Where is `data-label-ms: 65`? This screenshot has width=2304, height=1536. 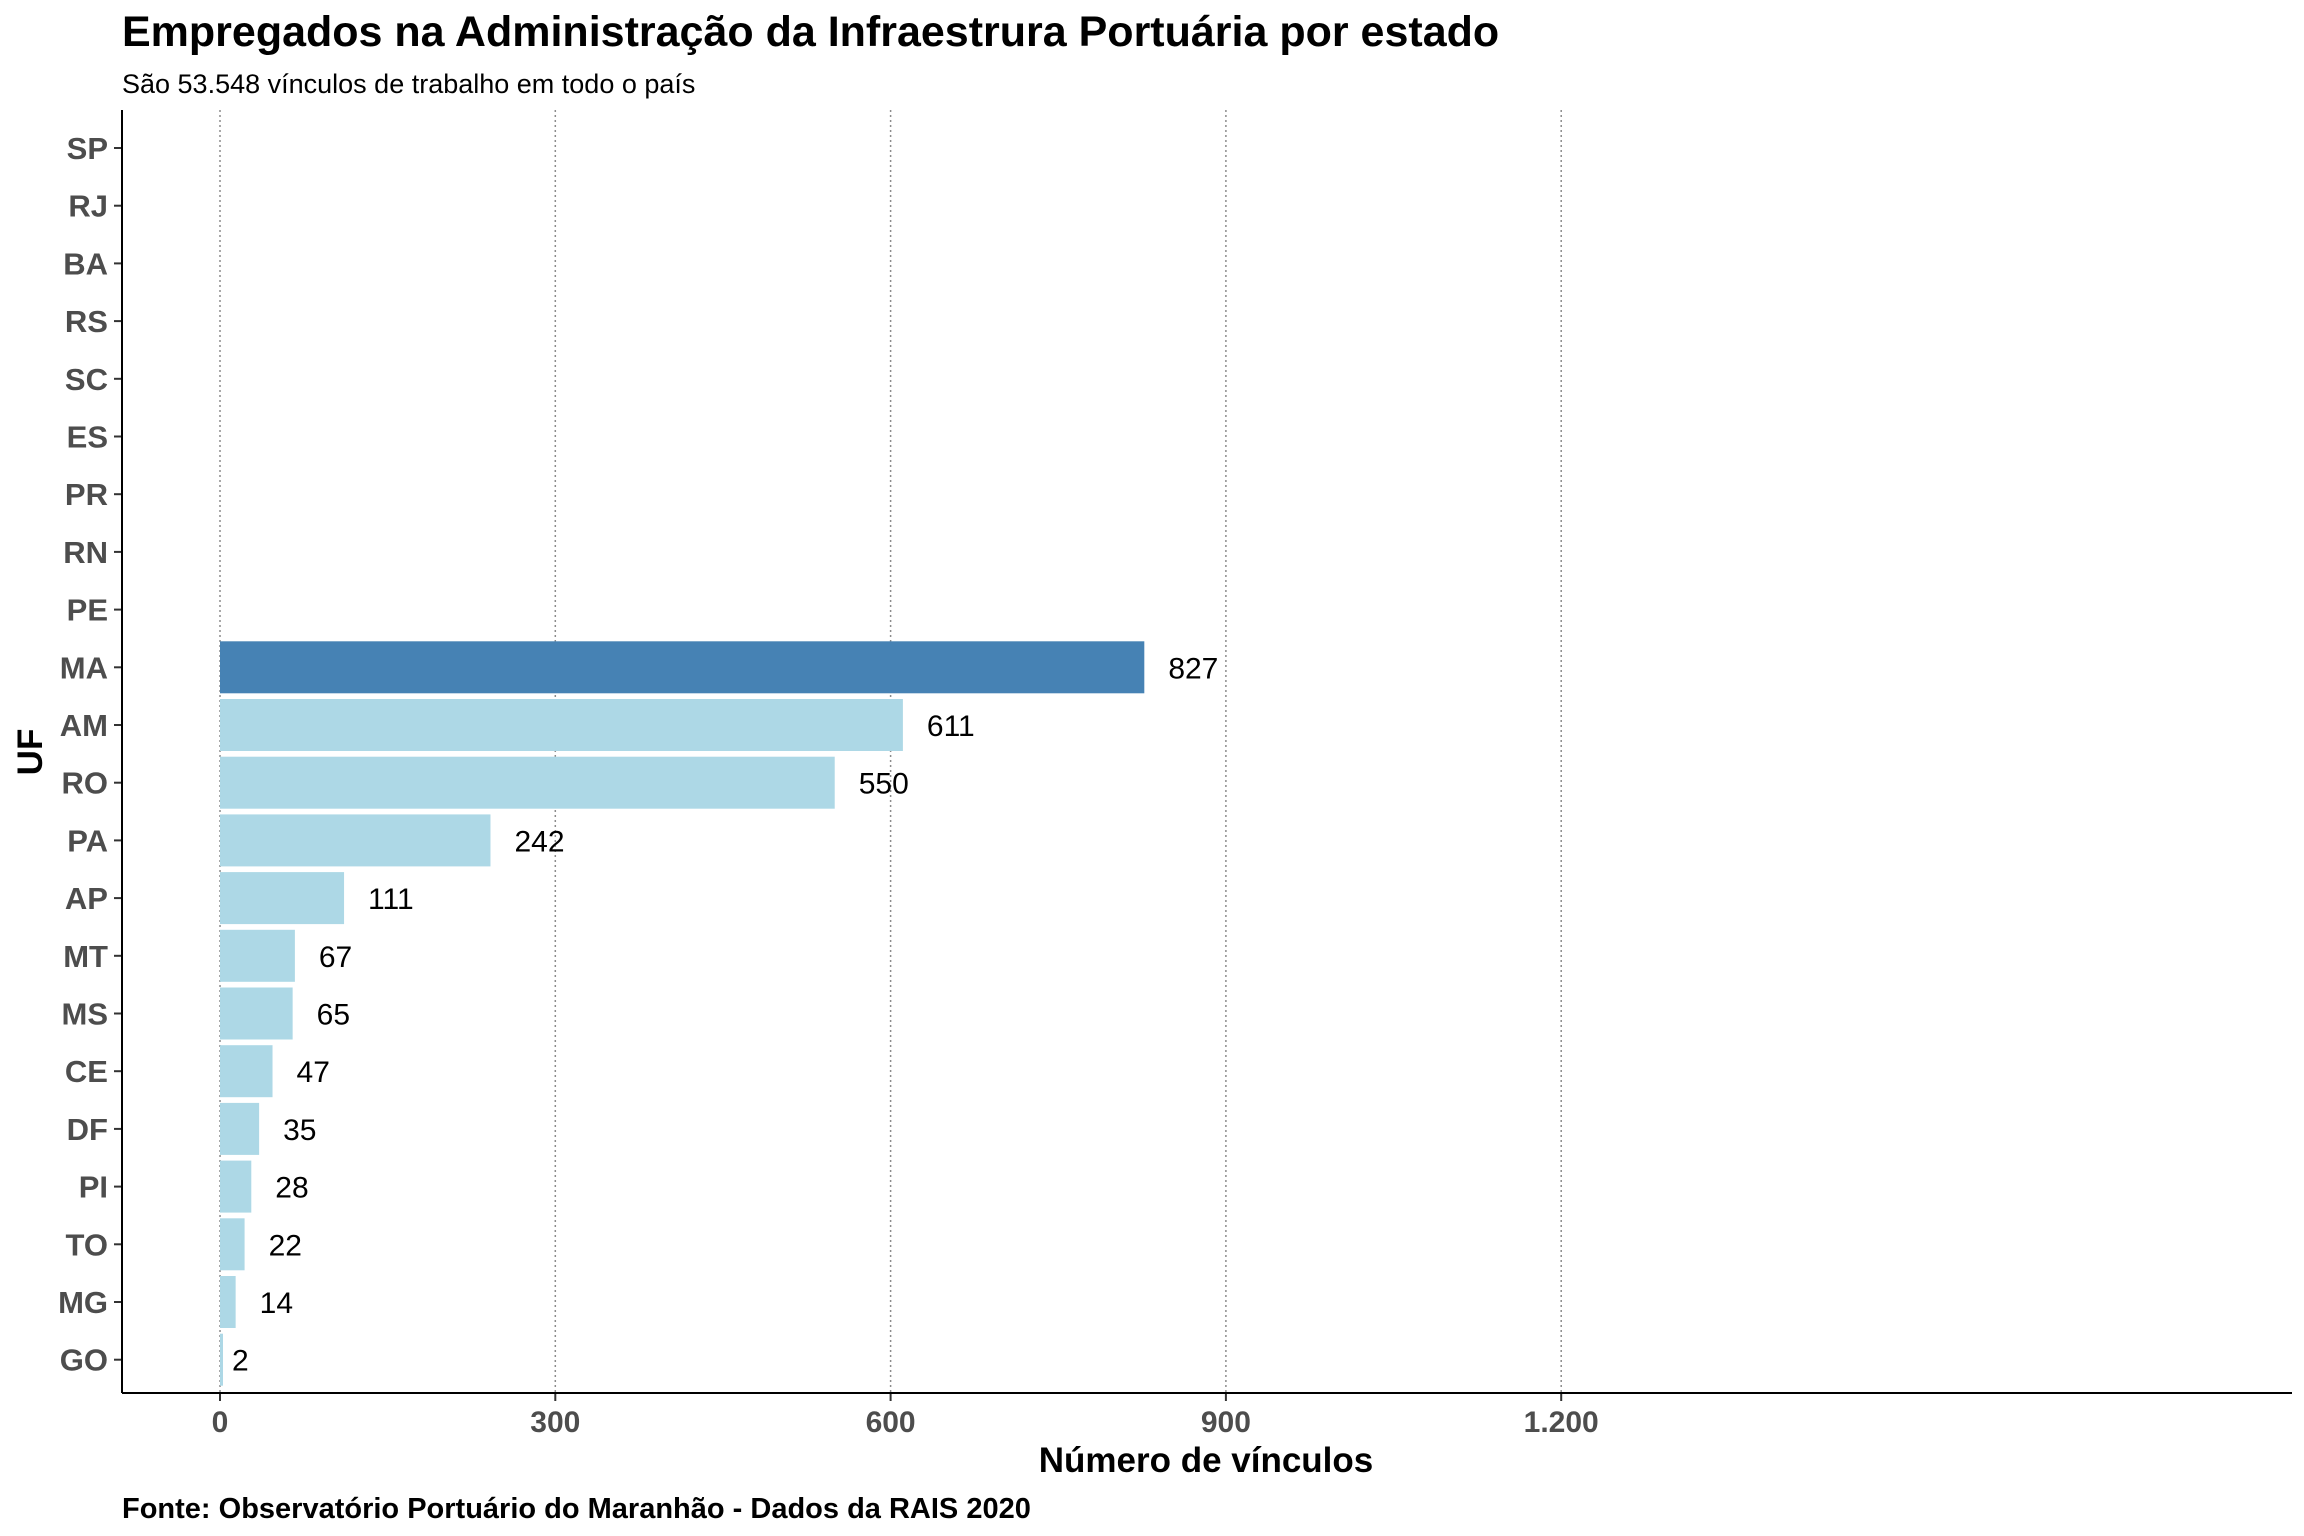 data-label-ms: 65 is located at coordinates (333, 1015).